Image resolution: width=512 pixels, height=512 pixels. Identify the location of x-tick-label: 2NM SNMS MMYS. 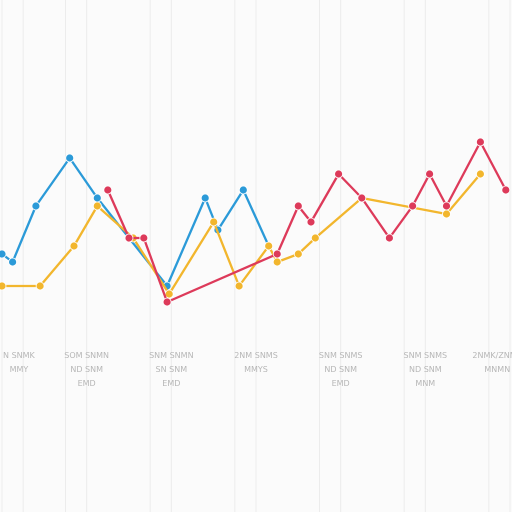
(256, 362).